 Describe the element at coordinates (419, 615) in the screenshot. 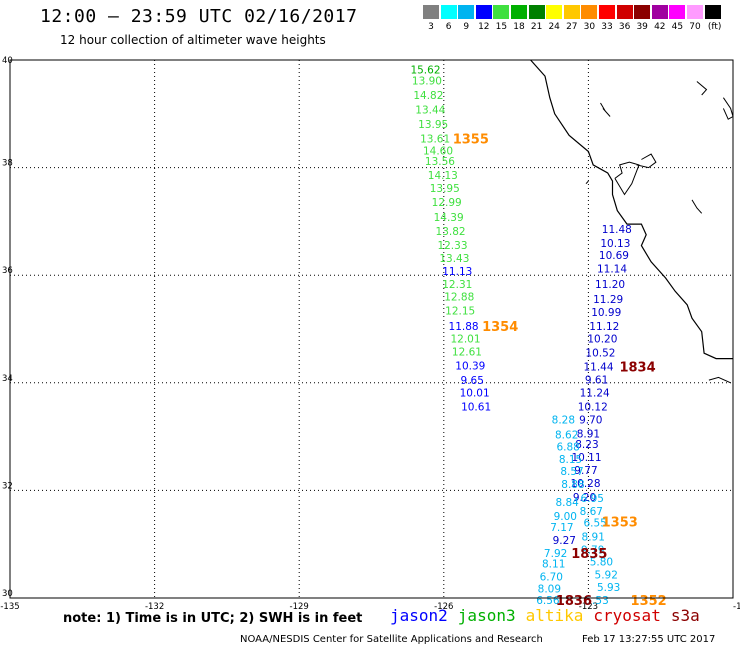

I see `legend-item-jason2: jason2` at that location.